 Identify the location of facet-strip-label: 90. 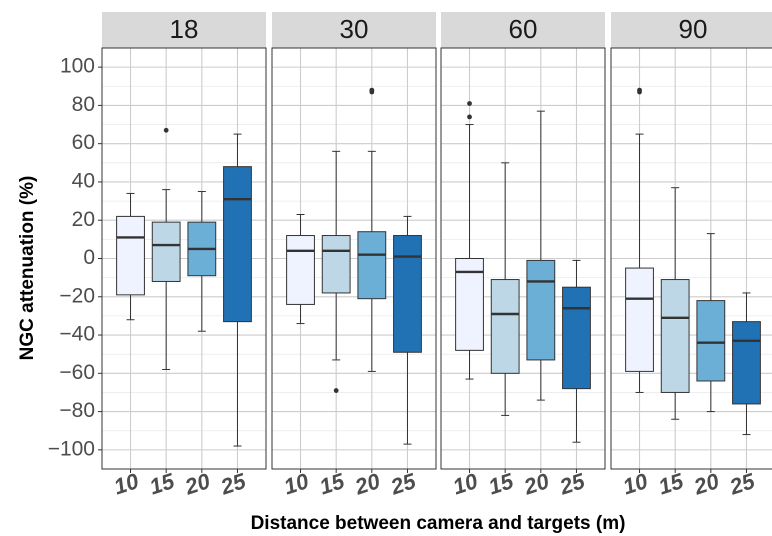
(693, 29).